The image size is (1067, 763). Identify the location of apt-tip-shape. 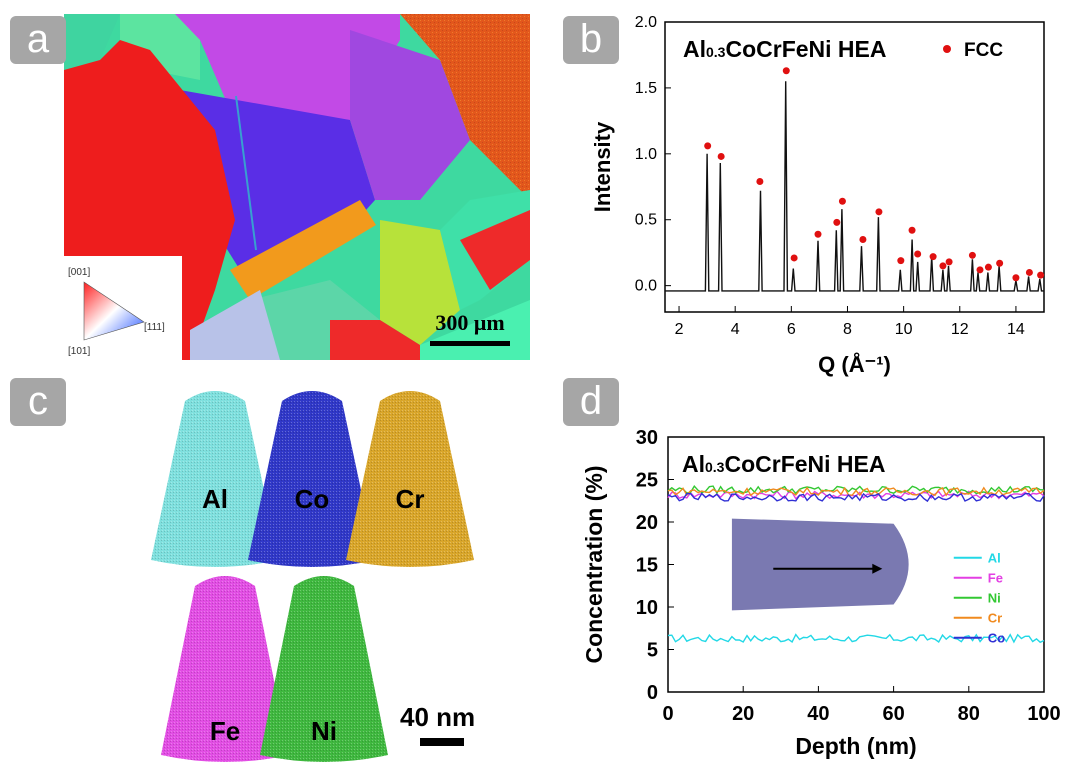
(820, 564).